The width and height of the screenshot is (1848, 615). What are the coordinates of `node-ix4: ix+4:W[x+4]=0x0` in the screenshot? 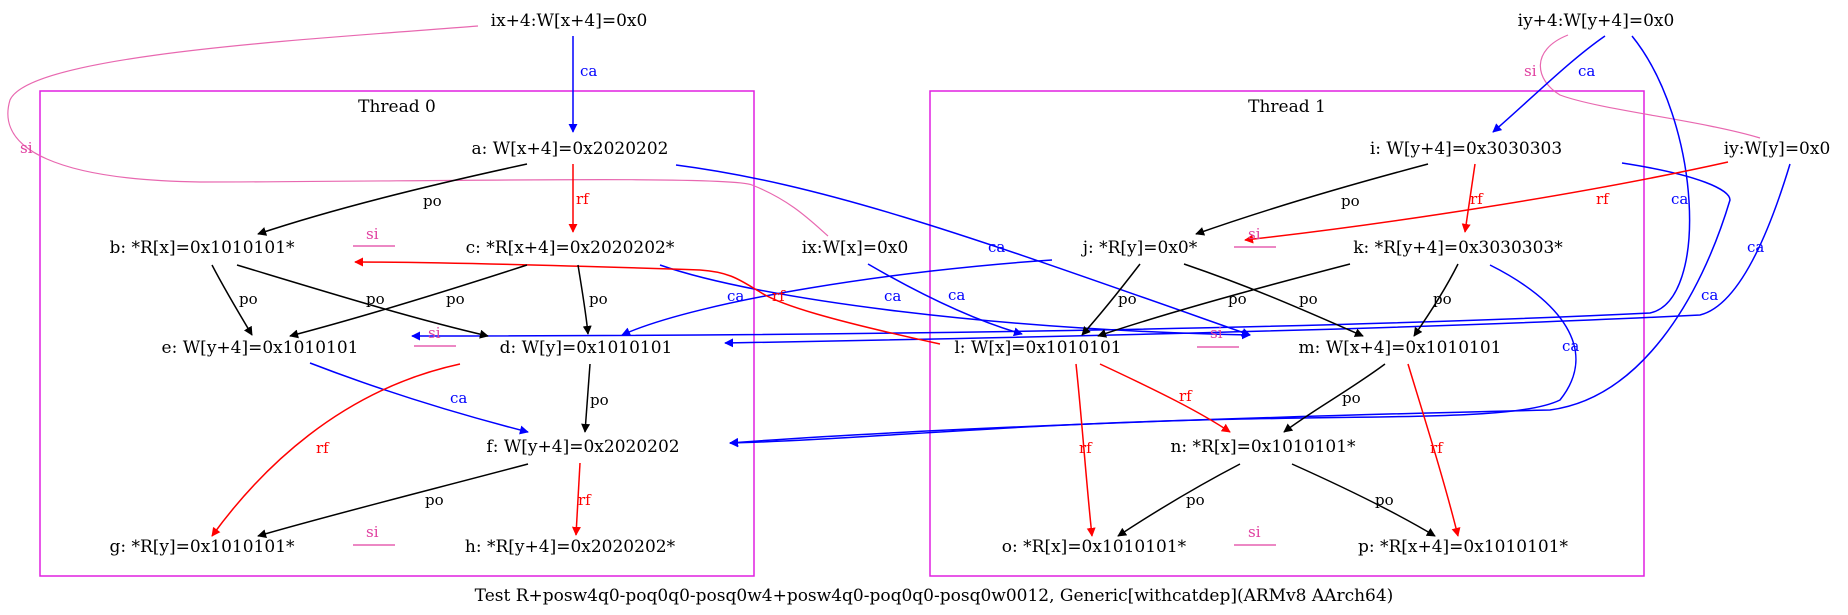 It's located at (569, 21).